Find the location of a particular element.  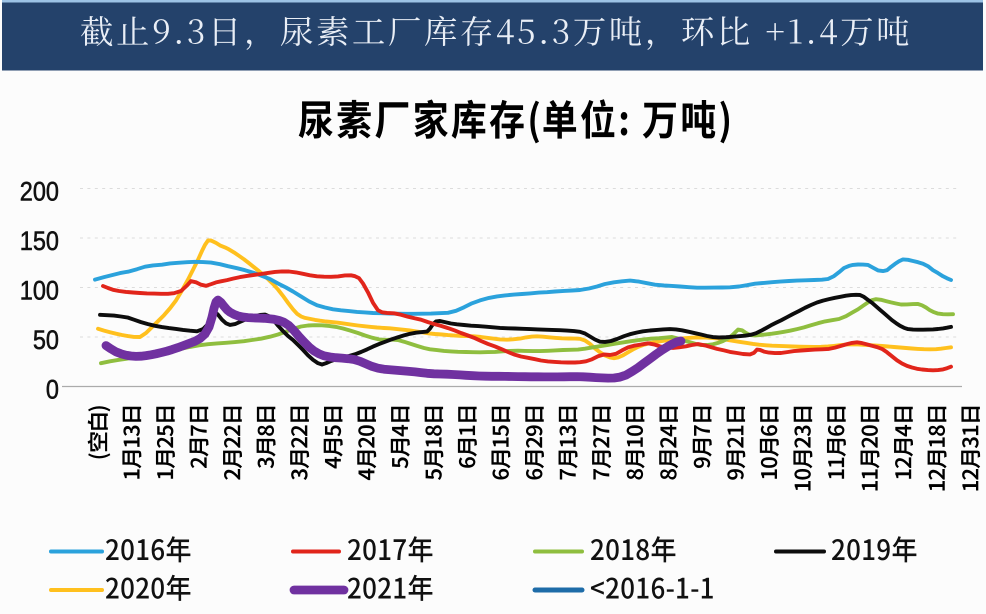

svg-text: 50 is located at coordinates (46, 341).